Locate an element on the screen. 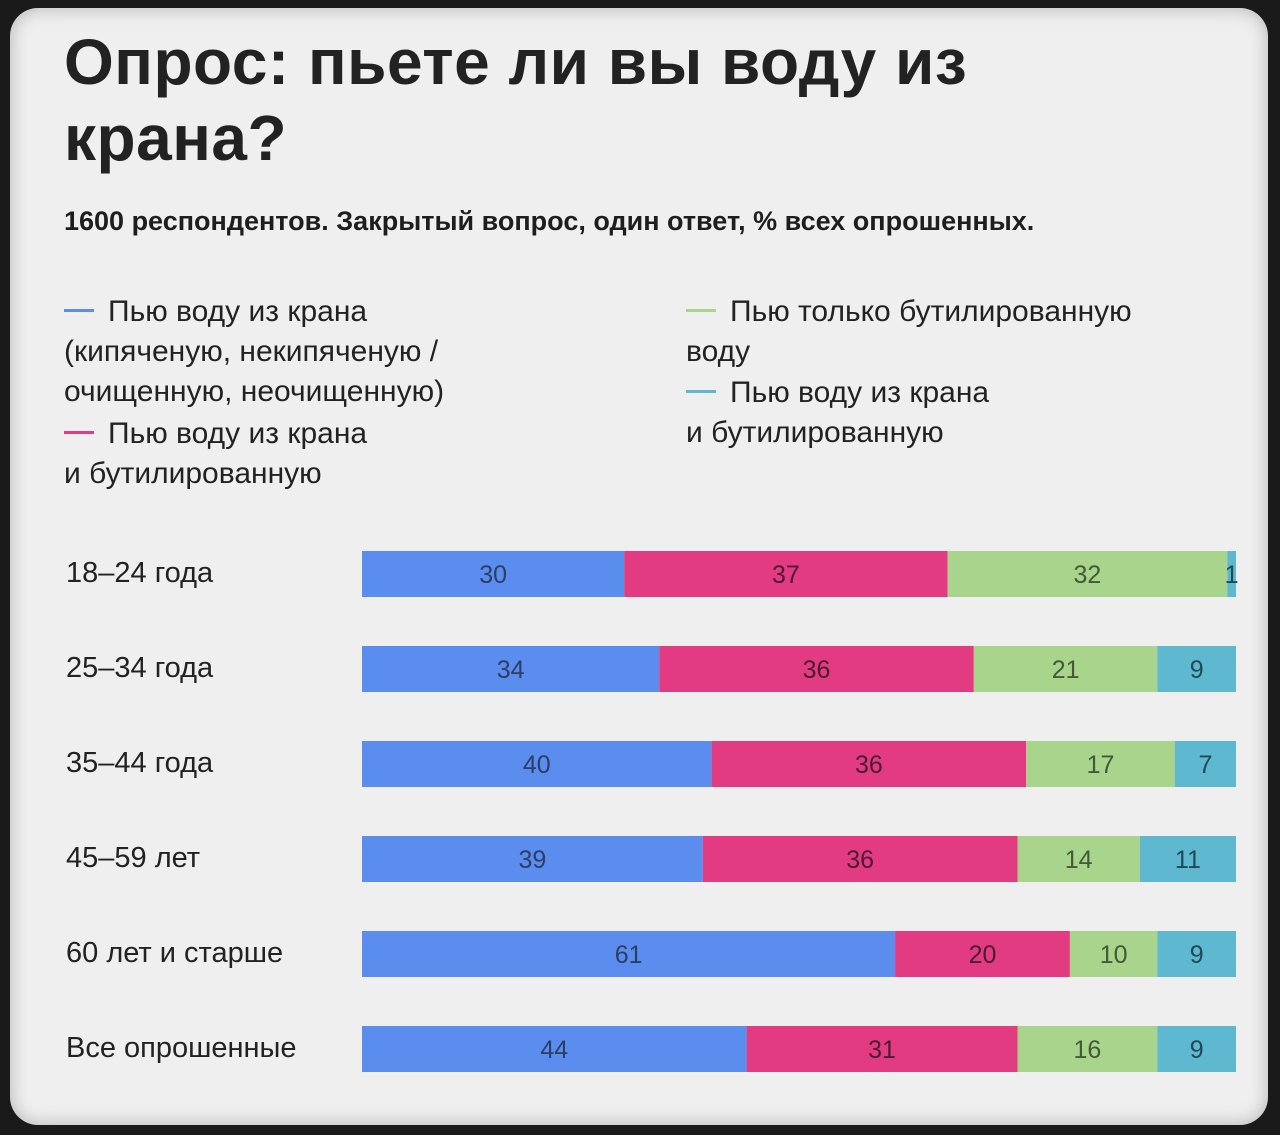 The height and width of the screenshot is (1135, 1280). row-label: 35–44 года is located at coordinates (140, 763).